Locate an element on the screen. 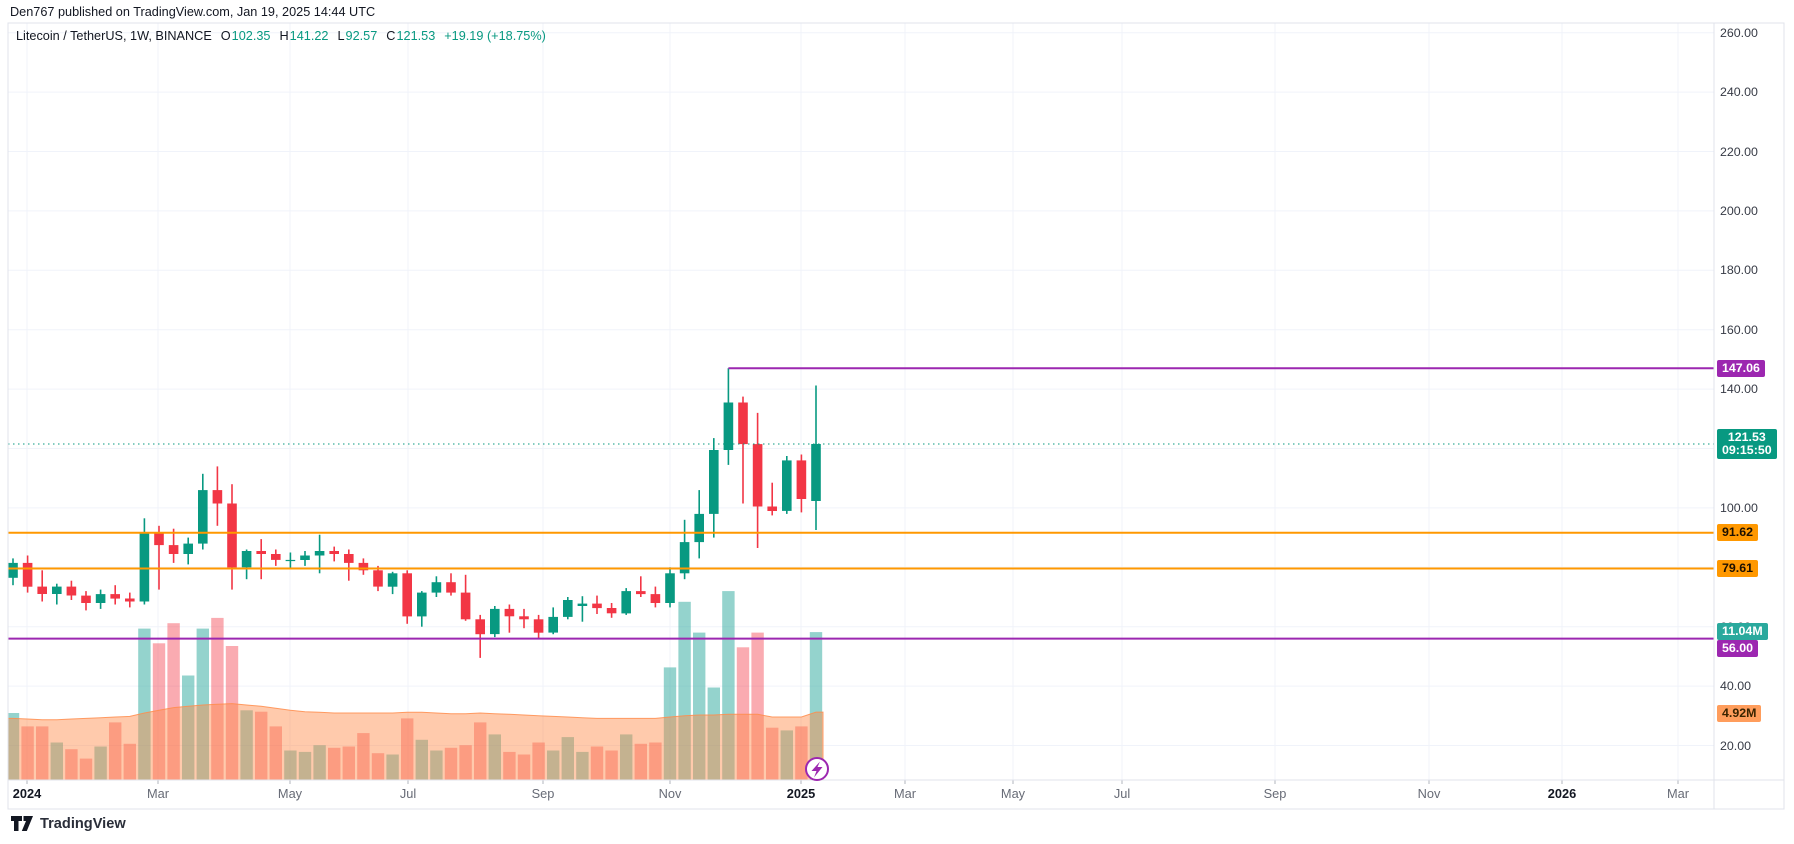 Image resolution: width=1794 pixels, height=844 pixels. time-axis-label: Sep is located at coordinates (543, 793).